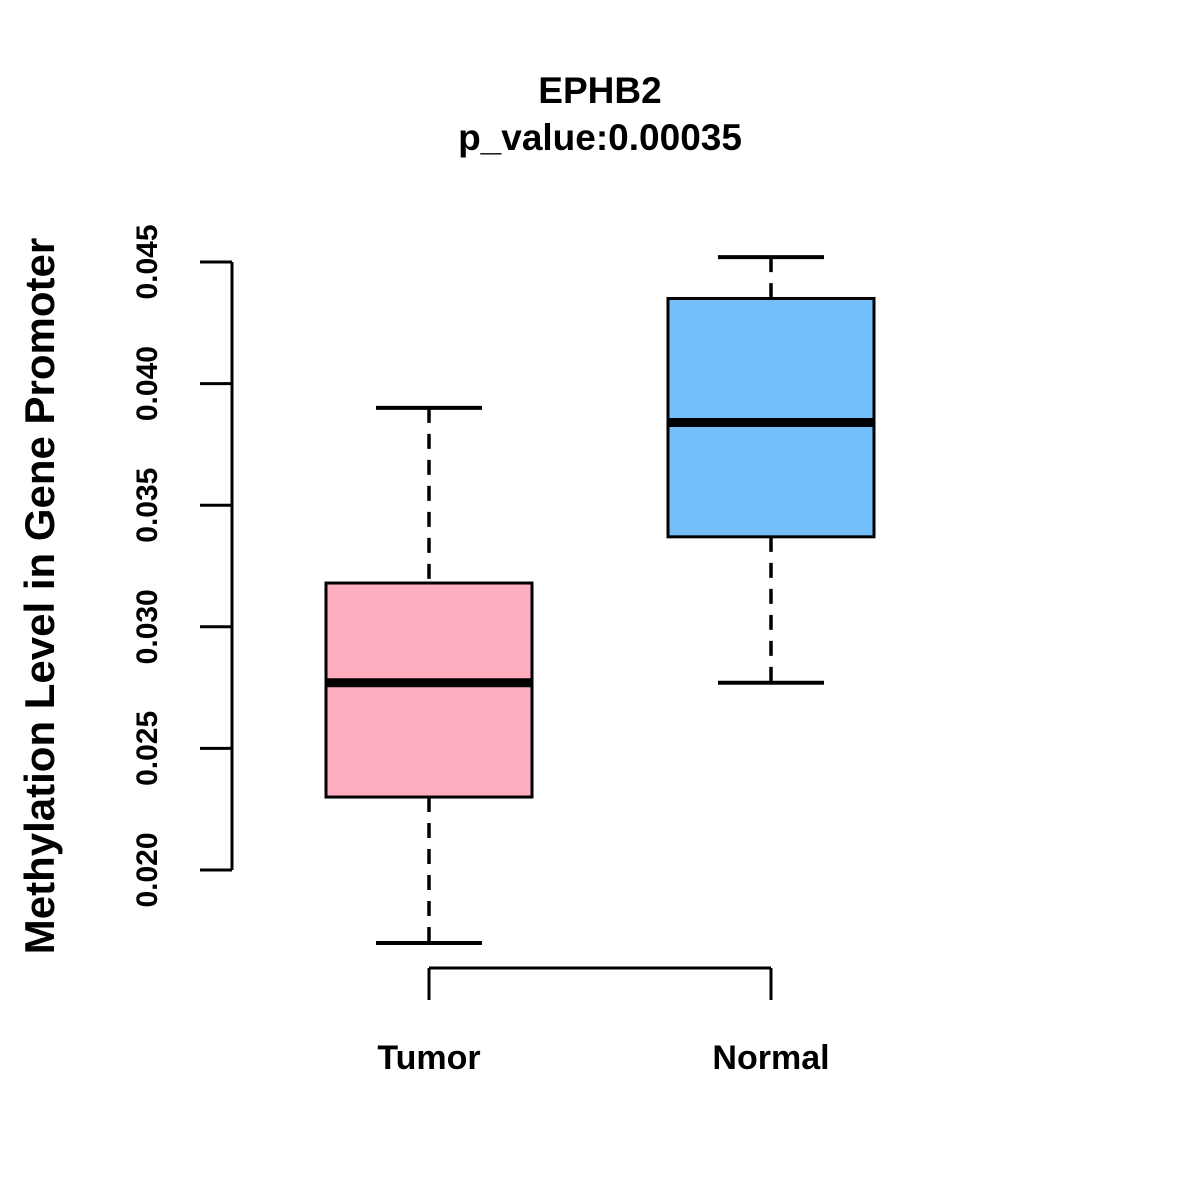 Image resolution: width=1200 pixels, height=1200 pixels. I want to click on y-axis-tick-label: 0.040, so click(147, 383).